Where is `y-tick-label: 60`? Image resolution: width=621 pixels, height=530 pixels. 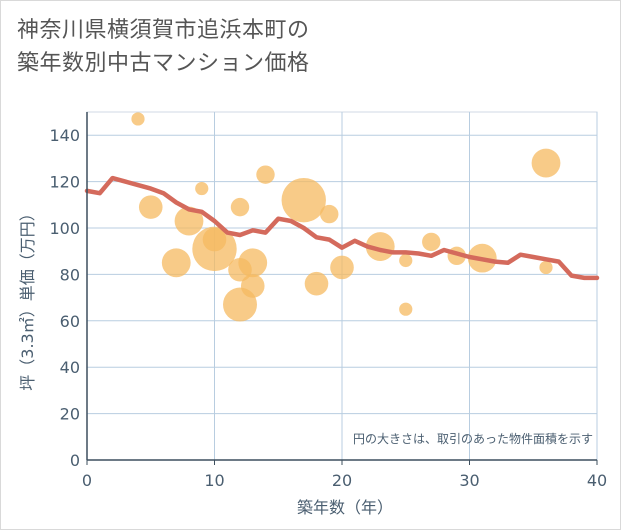 y-tick-label: 60 is located at coordinates (70, 321).